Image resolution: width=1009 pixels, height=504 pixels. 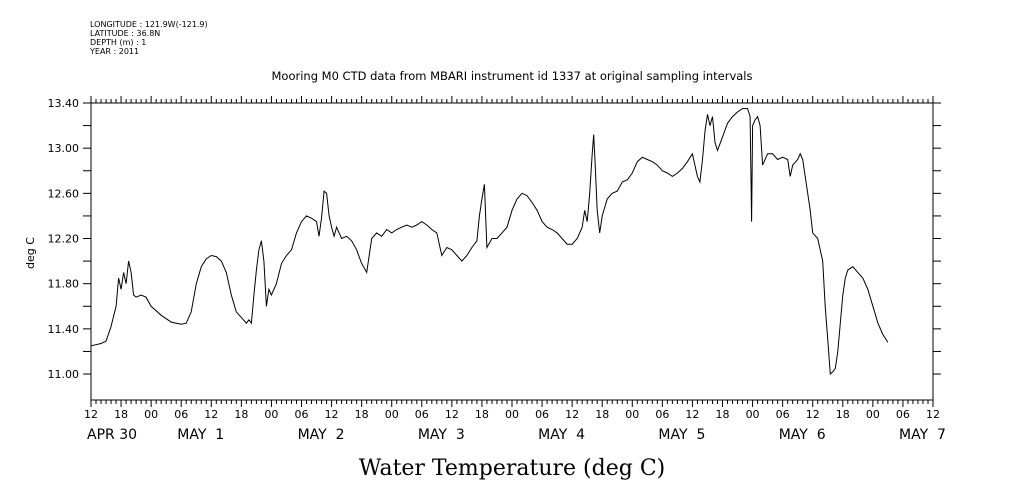 What do you see at coordinates (64, 148) in the screenshot?
I see `y-tick-label: 13.00` at bounding box center [64, 148].